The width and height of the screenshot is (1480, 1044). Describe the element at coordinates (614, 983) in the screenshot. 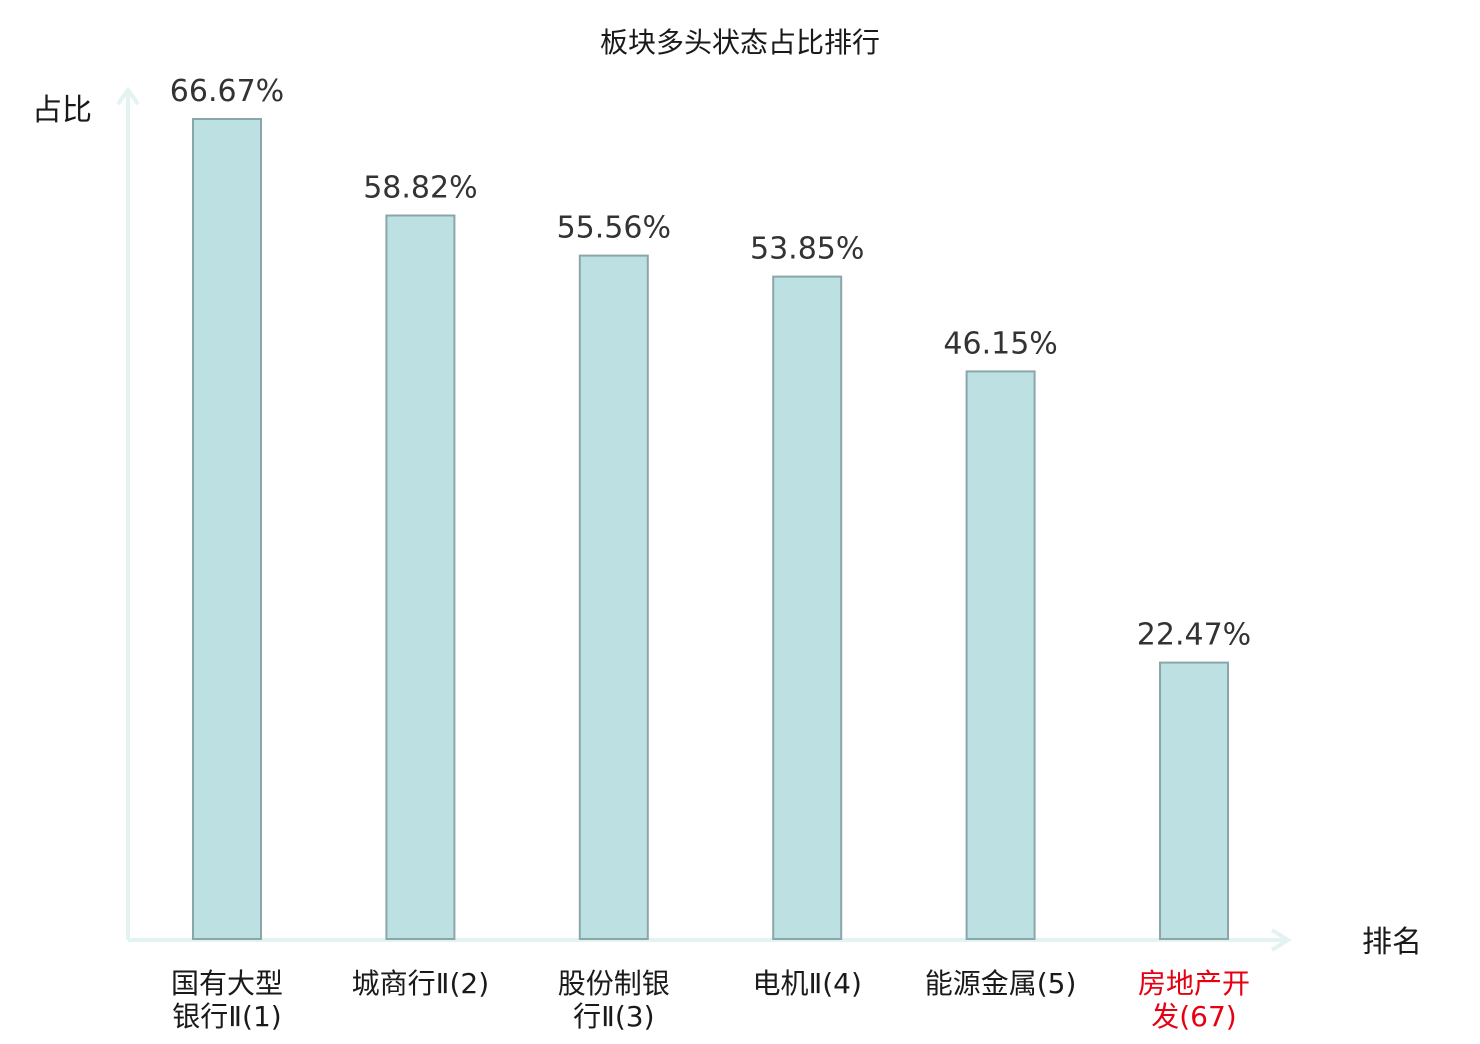

I see `category-label-line: 股份制银` at that location.